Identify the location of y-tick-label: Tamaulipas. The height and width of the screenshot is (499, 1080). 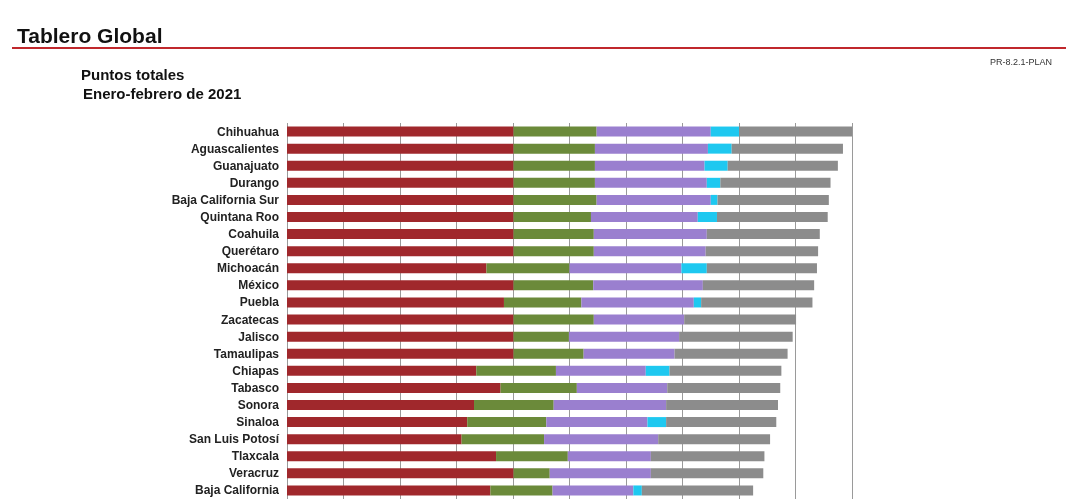
(246, 353).